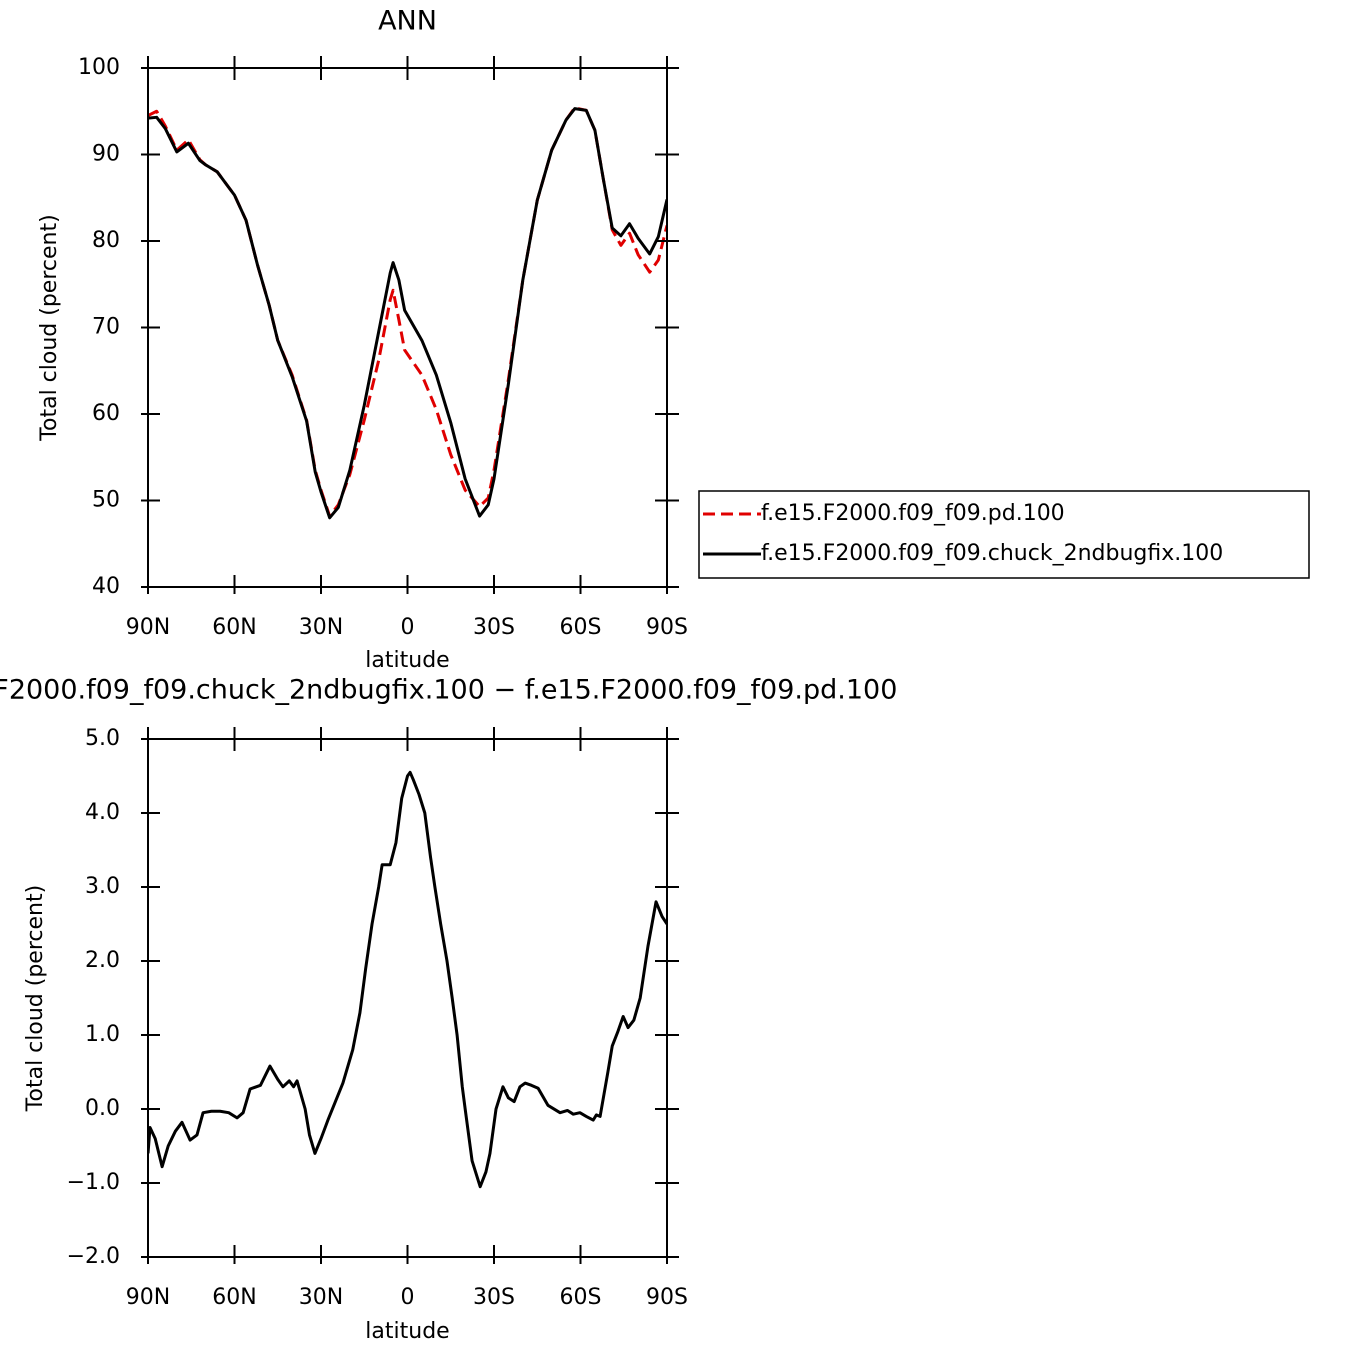  I want to click on y-tick-label: 80, so click(106, 240).